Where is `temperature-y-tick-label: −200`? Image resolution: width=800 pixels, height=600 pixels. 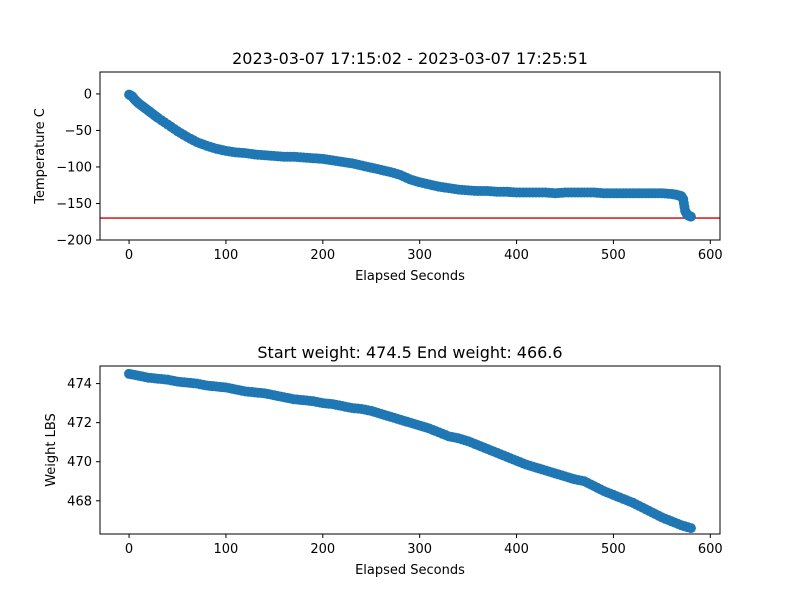
temperature-y-tick-label: −200 is located at coordinates (74, 241).